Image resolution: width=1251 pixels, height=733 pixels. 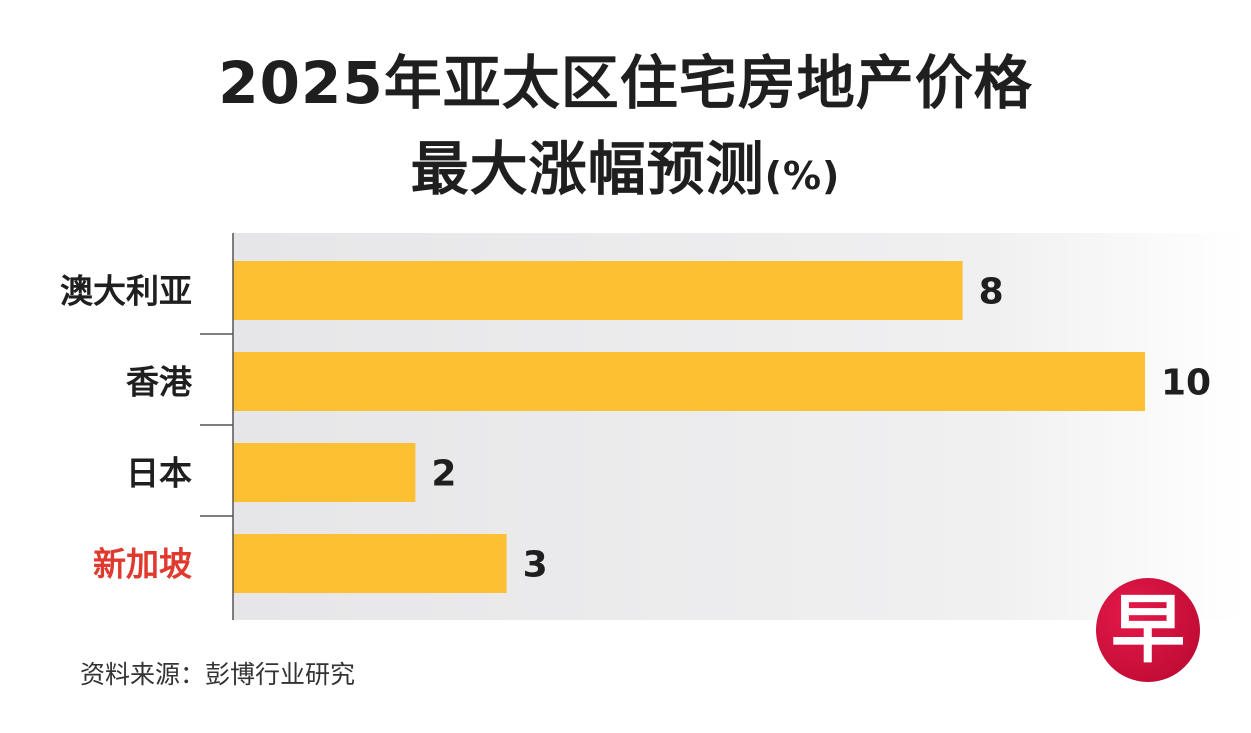 I want to click on value-label: 3, so click(x=535, y=565).